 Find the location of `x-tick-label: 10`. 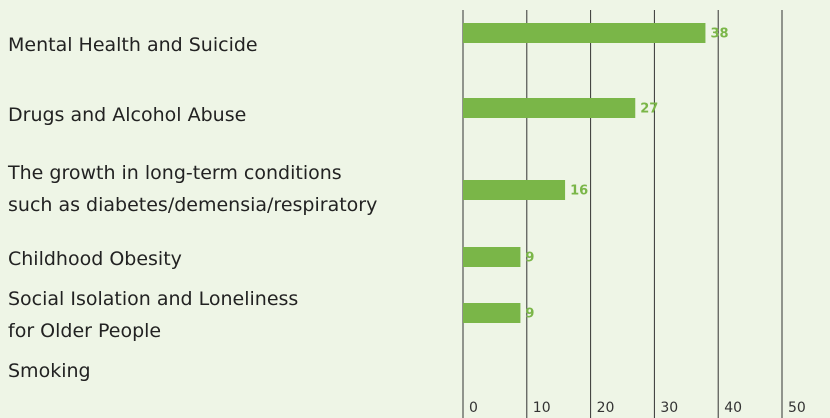

x-tick-label: 10 is located at coordinates (542, 408).